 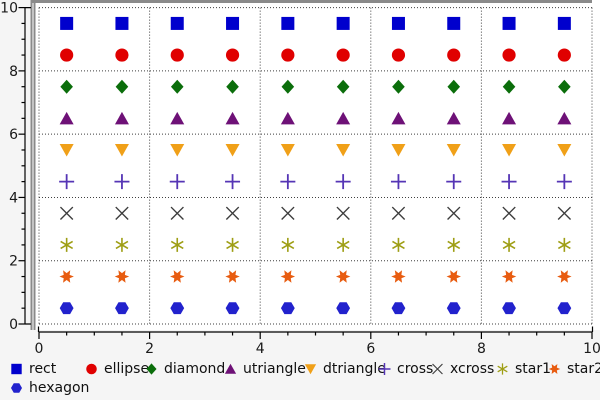 I want to click on x-tick-label: 8, so click(x=481, y=349).